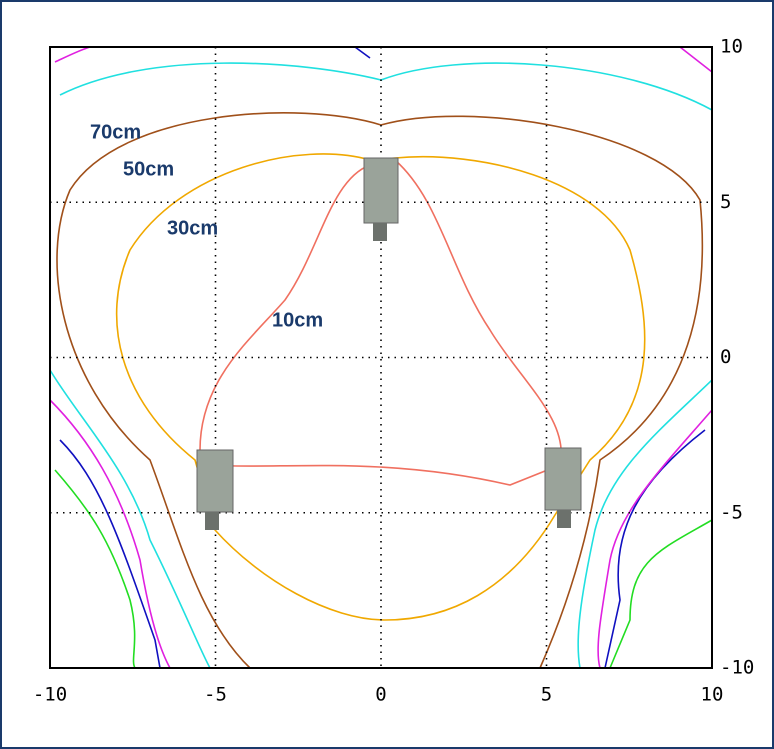 Image resolution: width=774 pixels, height=749 pixels. I want to click on y-tick-label: -10, so click(737, 668).